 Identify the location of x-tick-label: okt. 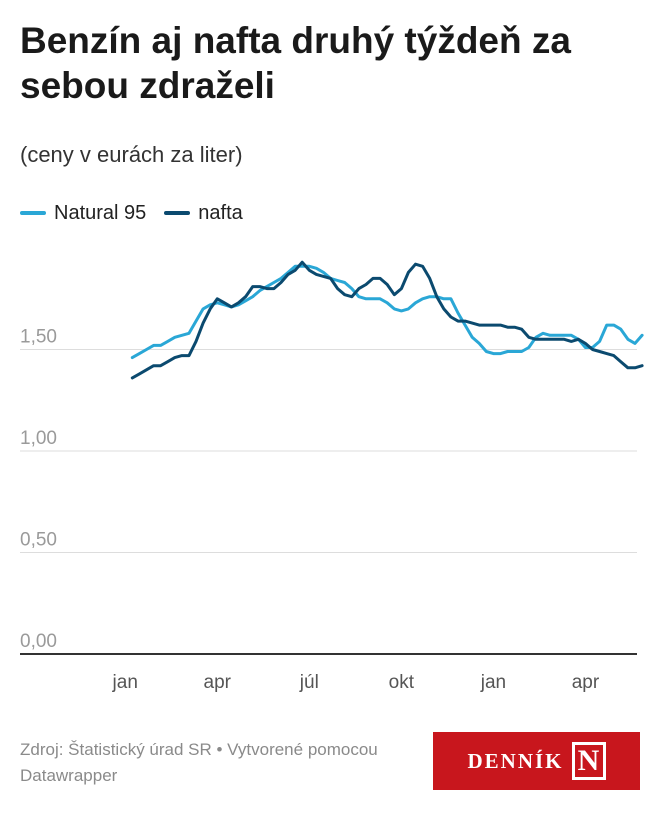
(402, 682).